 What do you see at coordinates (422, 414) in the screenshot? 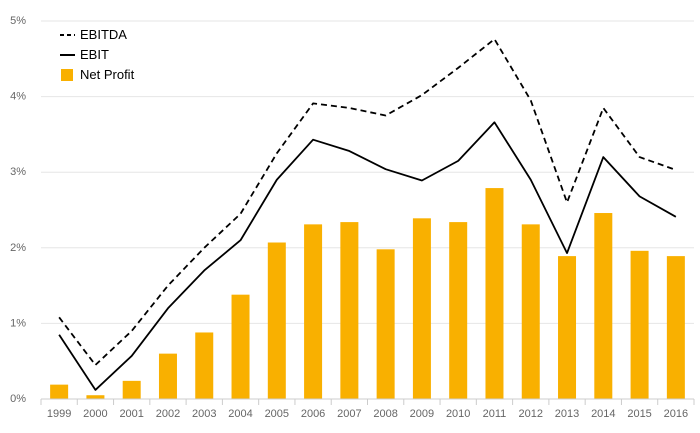
I see `x-tick-label: 2009` at bounding box center [422, 414].